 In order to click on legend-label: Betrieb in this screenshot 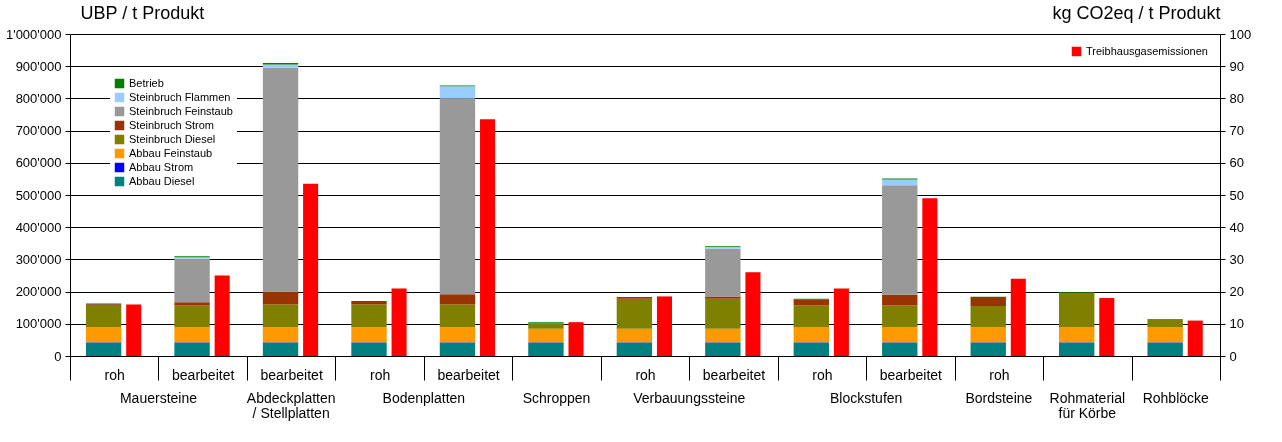, I will do `click(146, 82)`.